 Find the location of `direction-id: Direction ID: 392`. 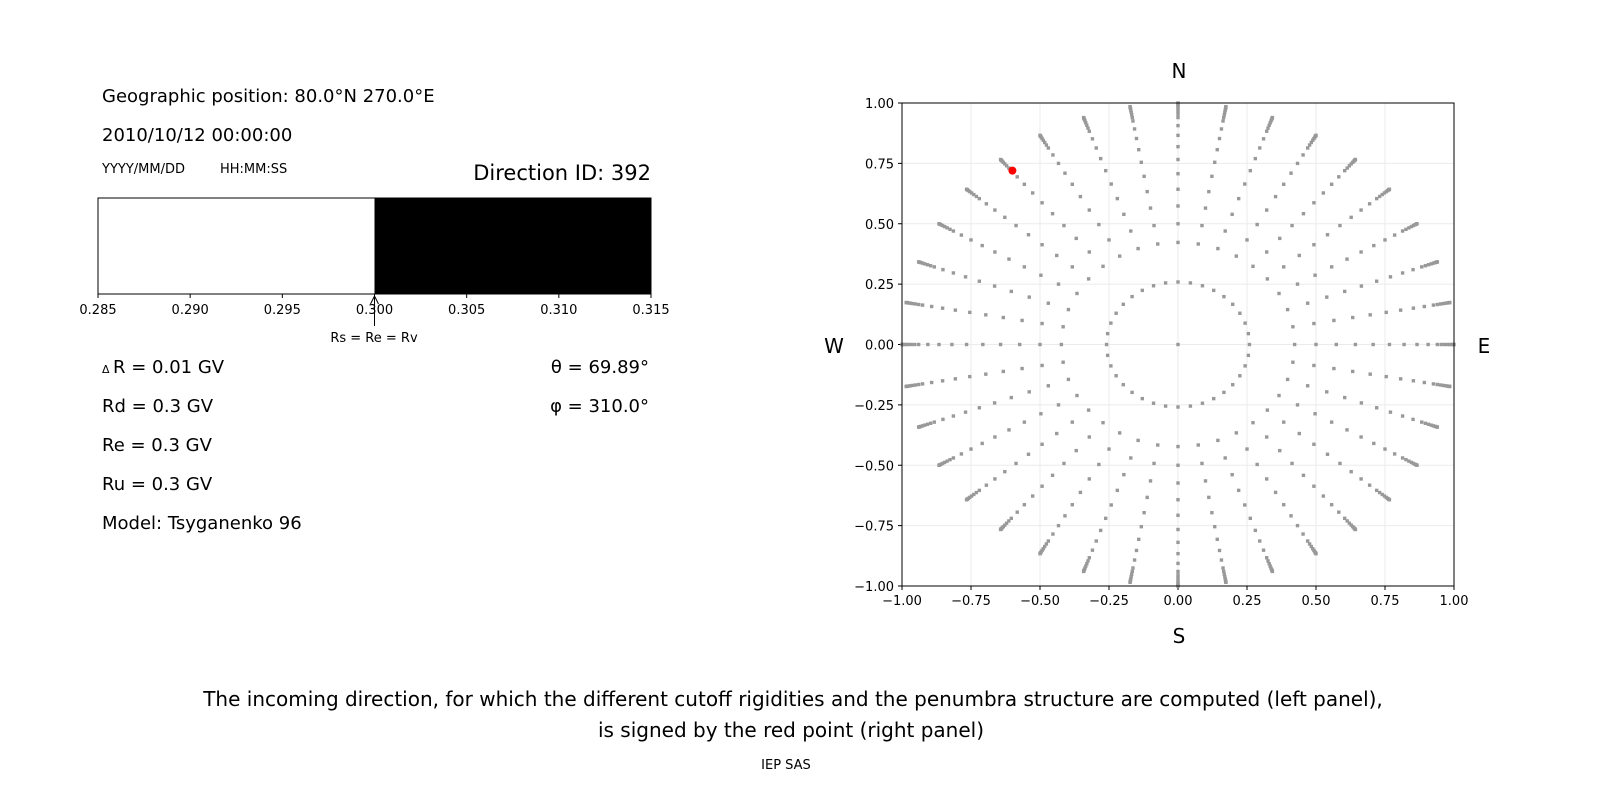

direction-id: Direction ID: 392 is located at coordinates (562, 173).